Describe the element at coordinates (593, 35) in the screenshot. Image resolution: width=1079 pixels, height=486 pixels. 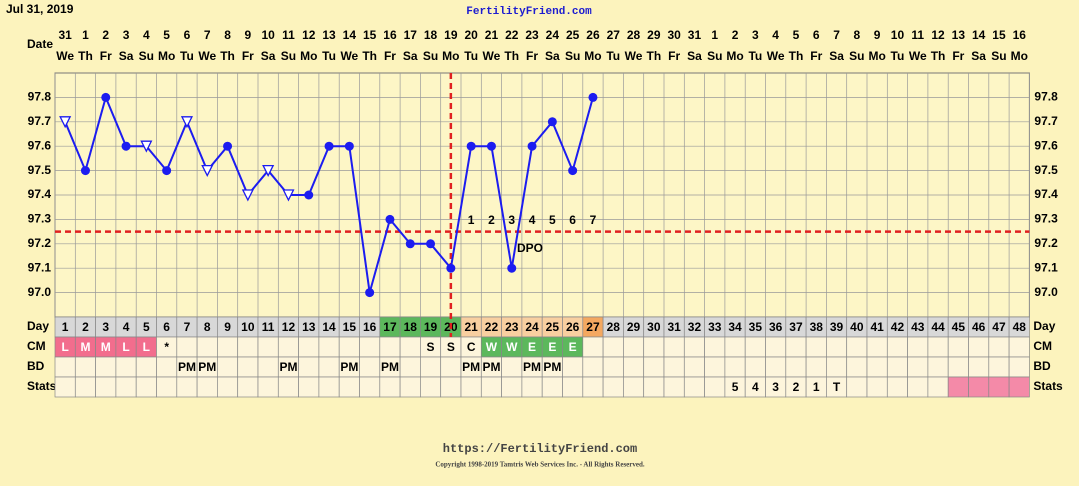
I see `date-label: 26` at that location.